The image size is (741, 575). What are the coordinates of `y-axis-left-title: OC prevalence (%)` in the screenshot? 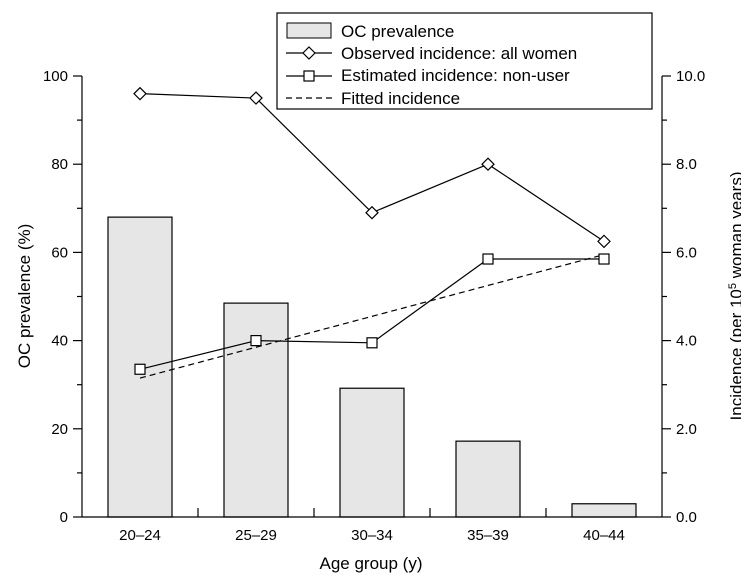 It's located at (24, 296).